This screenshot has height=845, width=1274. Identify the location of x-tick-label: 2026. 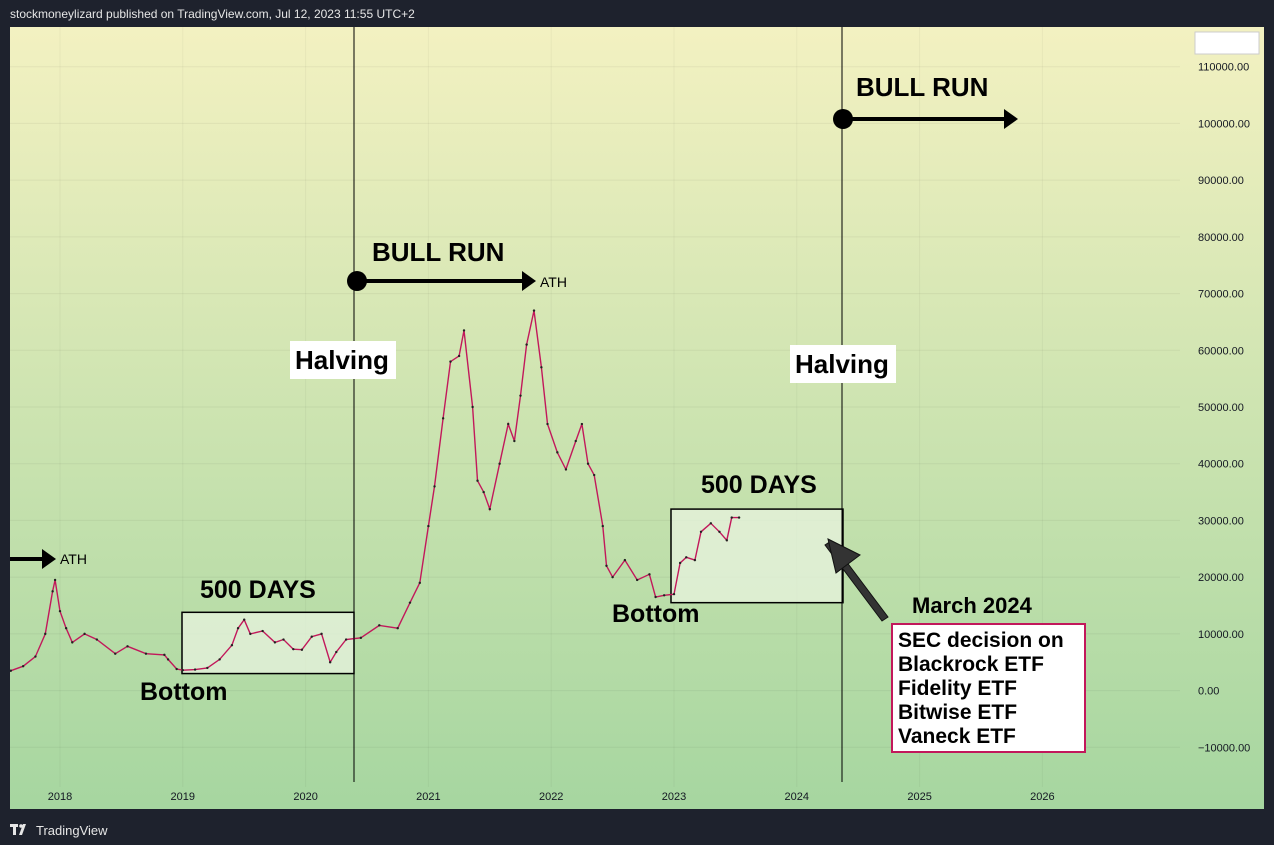
(1042, 797).